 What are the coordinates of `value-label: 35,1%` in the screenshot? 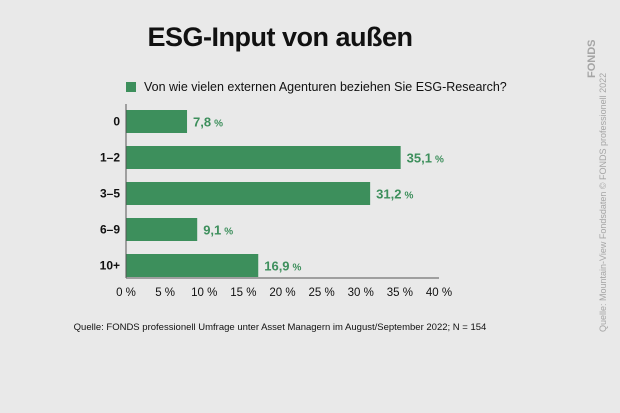 It's located at (425, 158).